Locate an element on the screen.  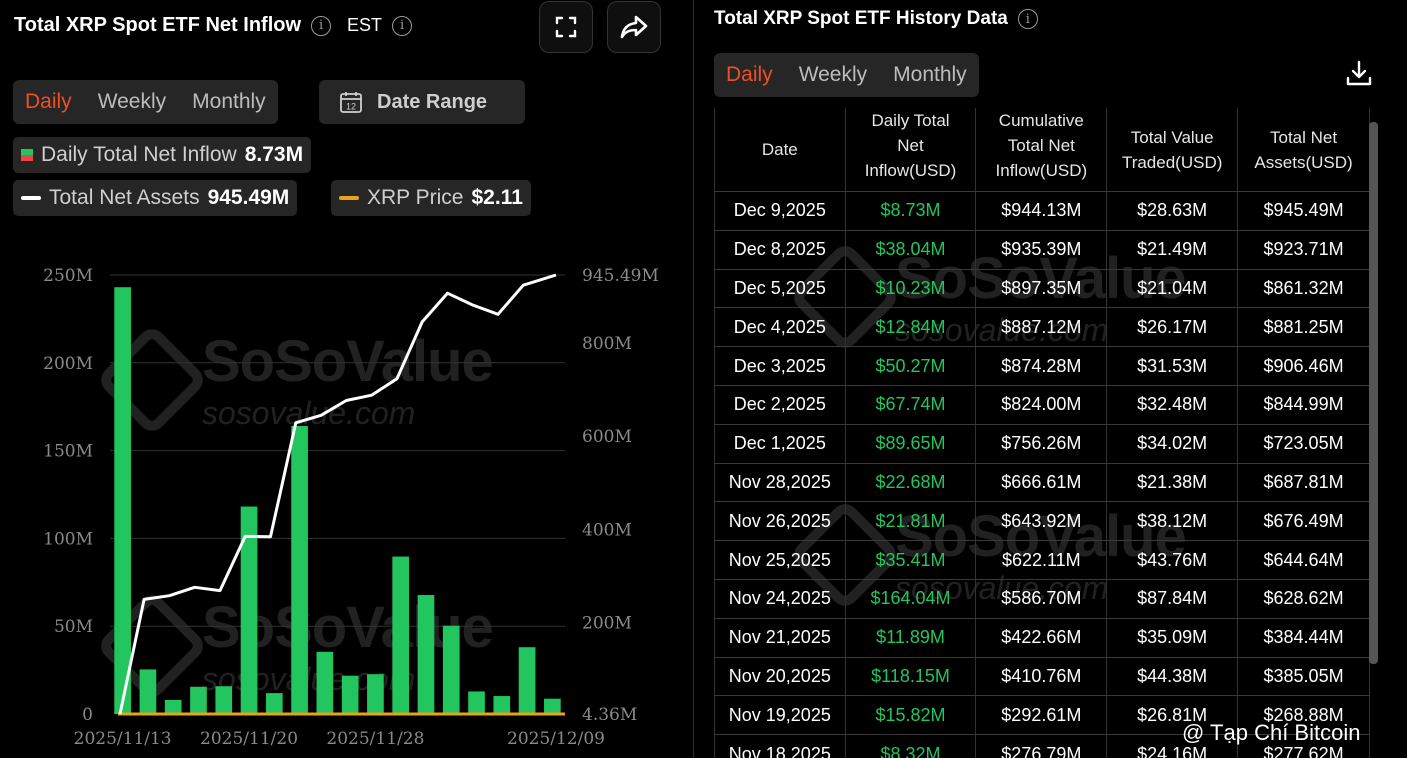
legend-inflow: Daily Total Net Inflow 8.73M is located at coordinates (162, 155).